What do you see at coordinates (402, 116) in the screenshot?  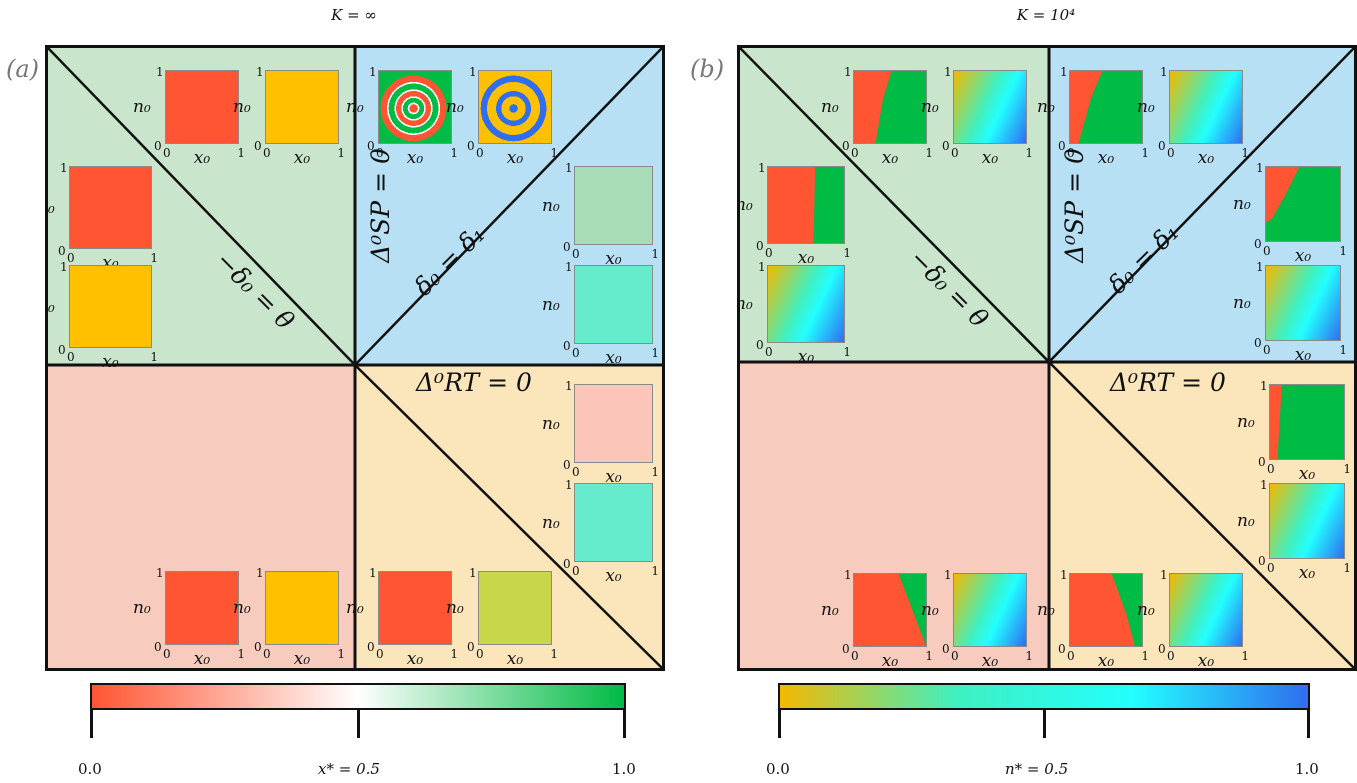 I see `inset-plot-a-ur-top-x: 1 0 0 1 n₀ x₀` at bounding box center [402, 116].